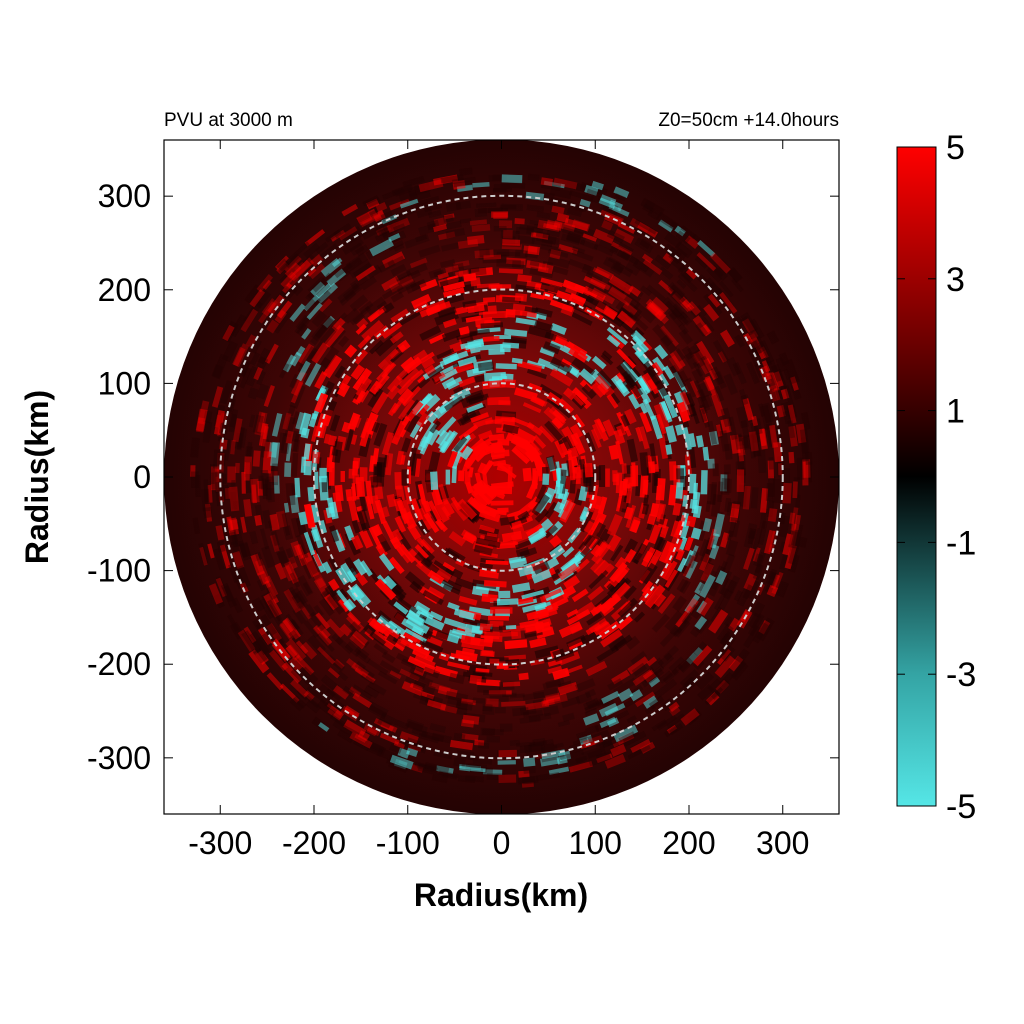 The width and height of the screenshot is (1024, 1024). I want to click on colorbar-tick-label: -3, so click(961, 675).